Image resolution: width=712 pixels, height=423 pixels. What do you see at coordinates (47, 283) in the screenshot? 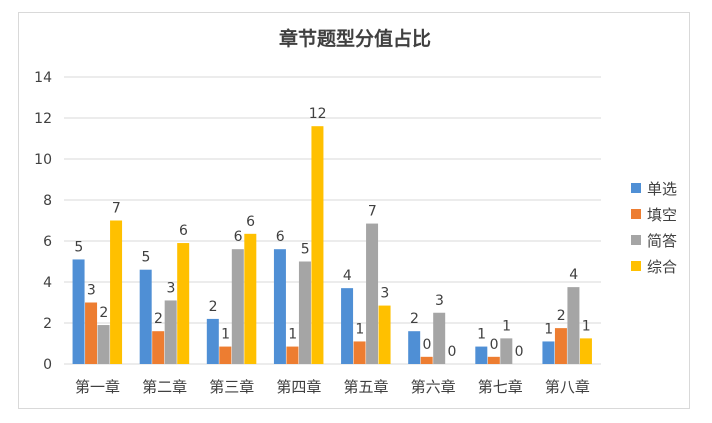
I see `y-tick-label: 4` at bounding box center [47, 283].